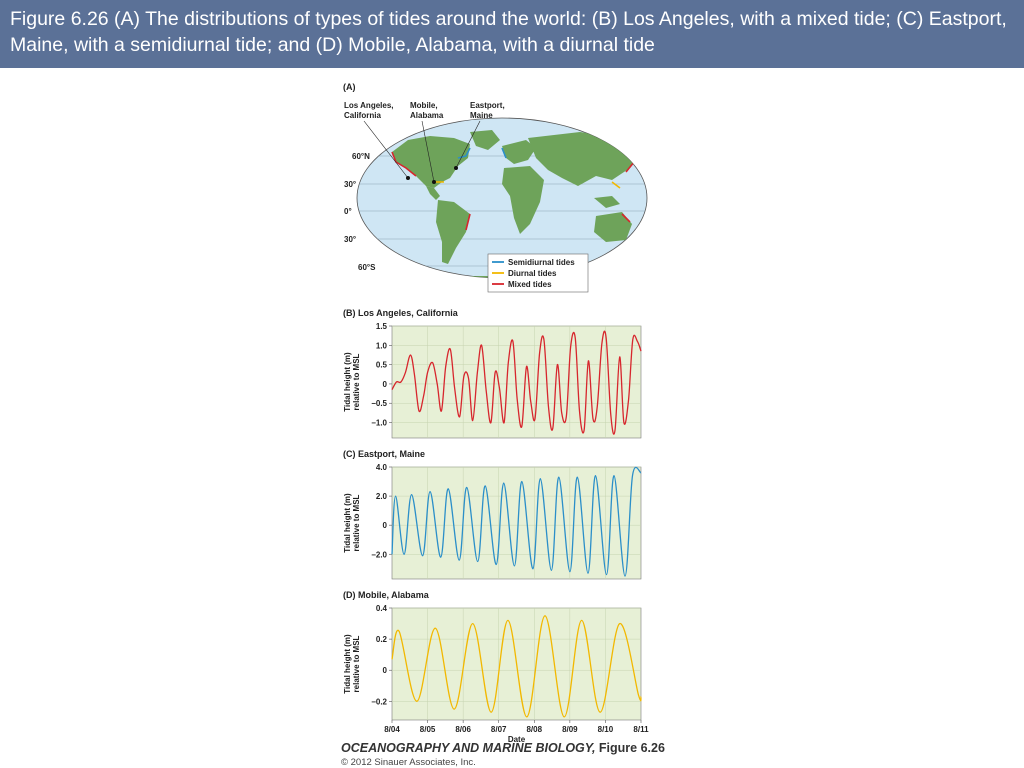  I want to click on legend-label-diurnal: Diurnal tides, so click(532, 273).